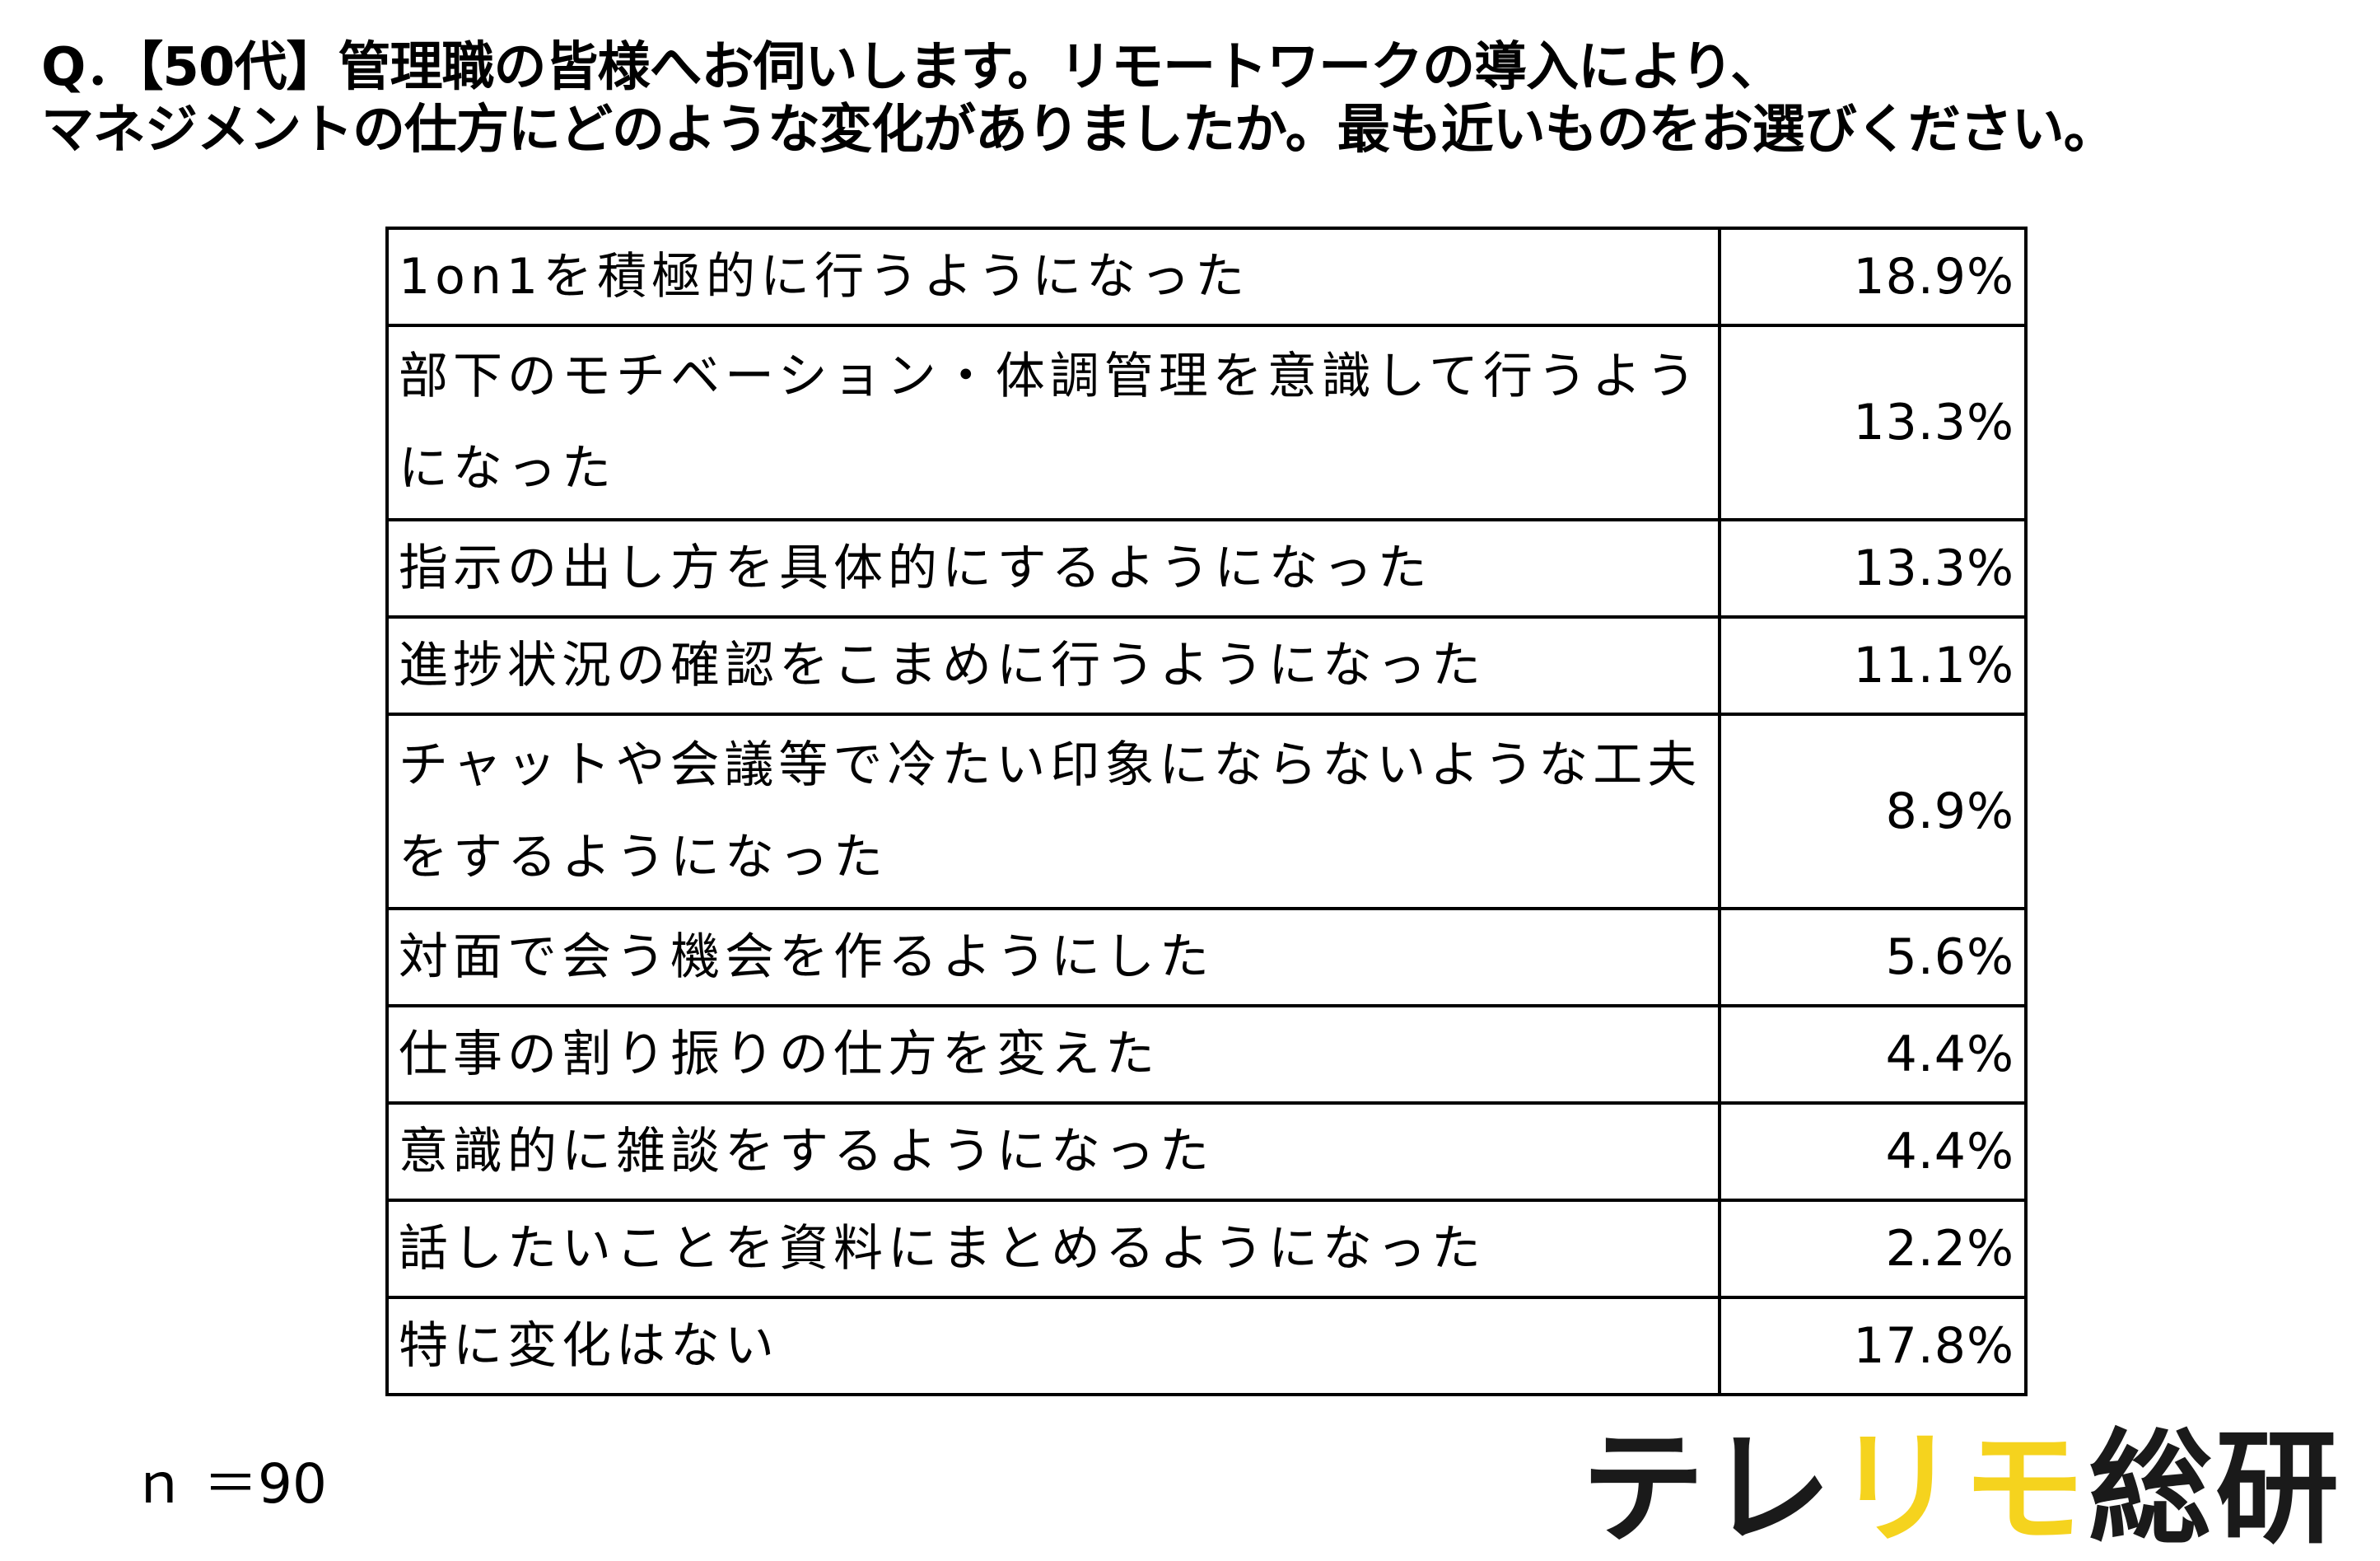 This screenshot has width=2380, height=1561. Describe the element at coordinates (1053, 569) in the screenshot. I see `row-label: 指示の出し方を具体的にするようになった` at that location.